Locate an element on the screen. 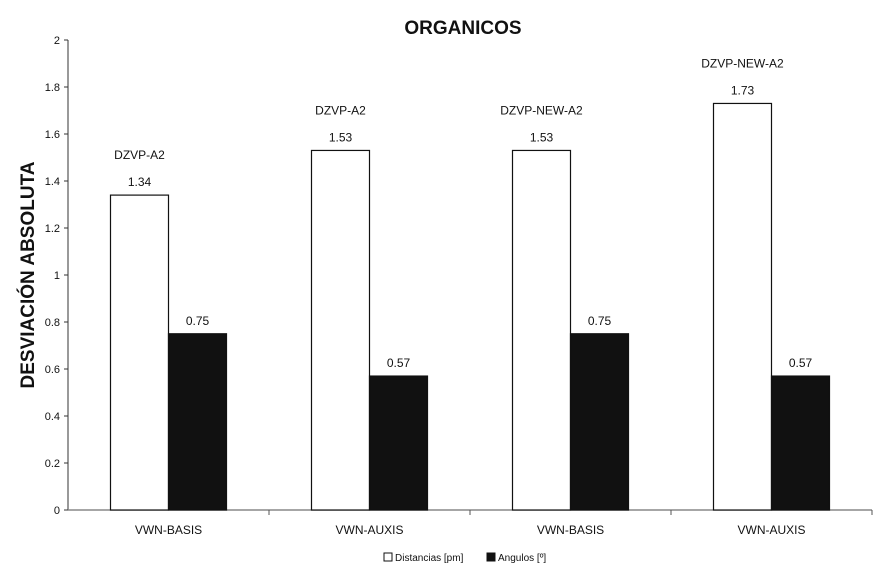 The width and height of the screenshot is (876, 574). legend-label: Angulos [º] is located at coordinates (522, 558).